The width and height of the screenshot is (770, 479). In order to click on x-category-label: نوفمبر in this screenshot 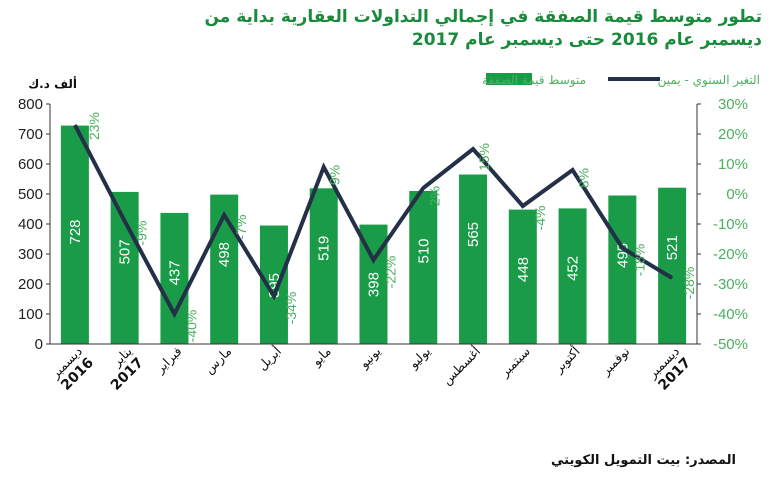, I will do `click(615, 362)`.